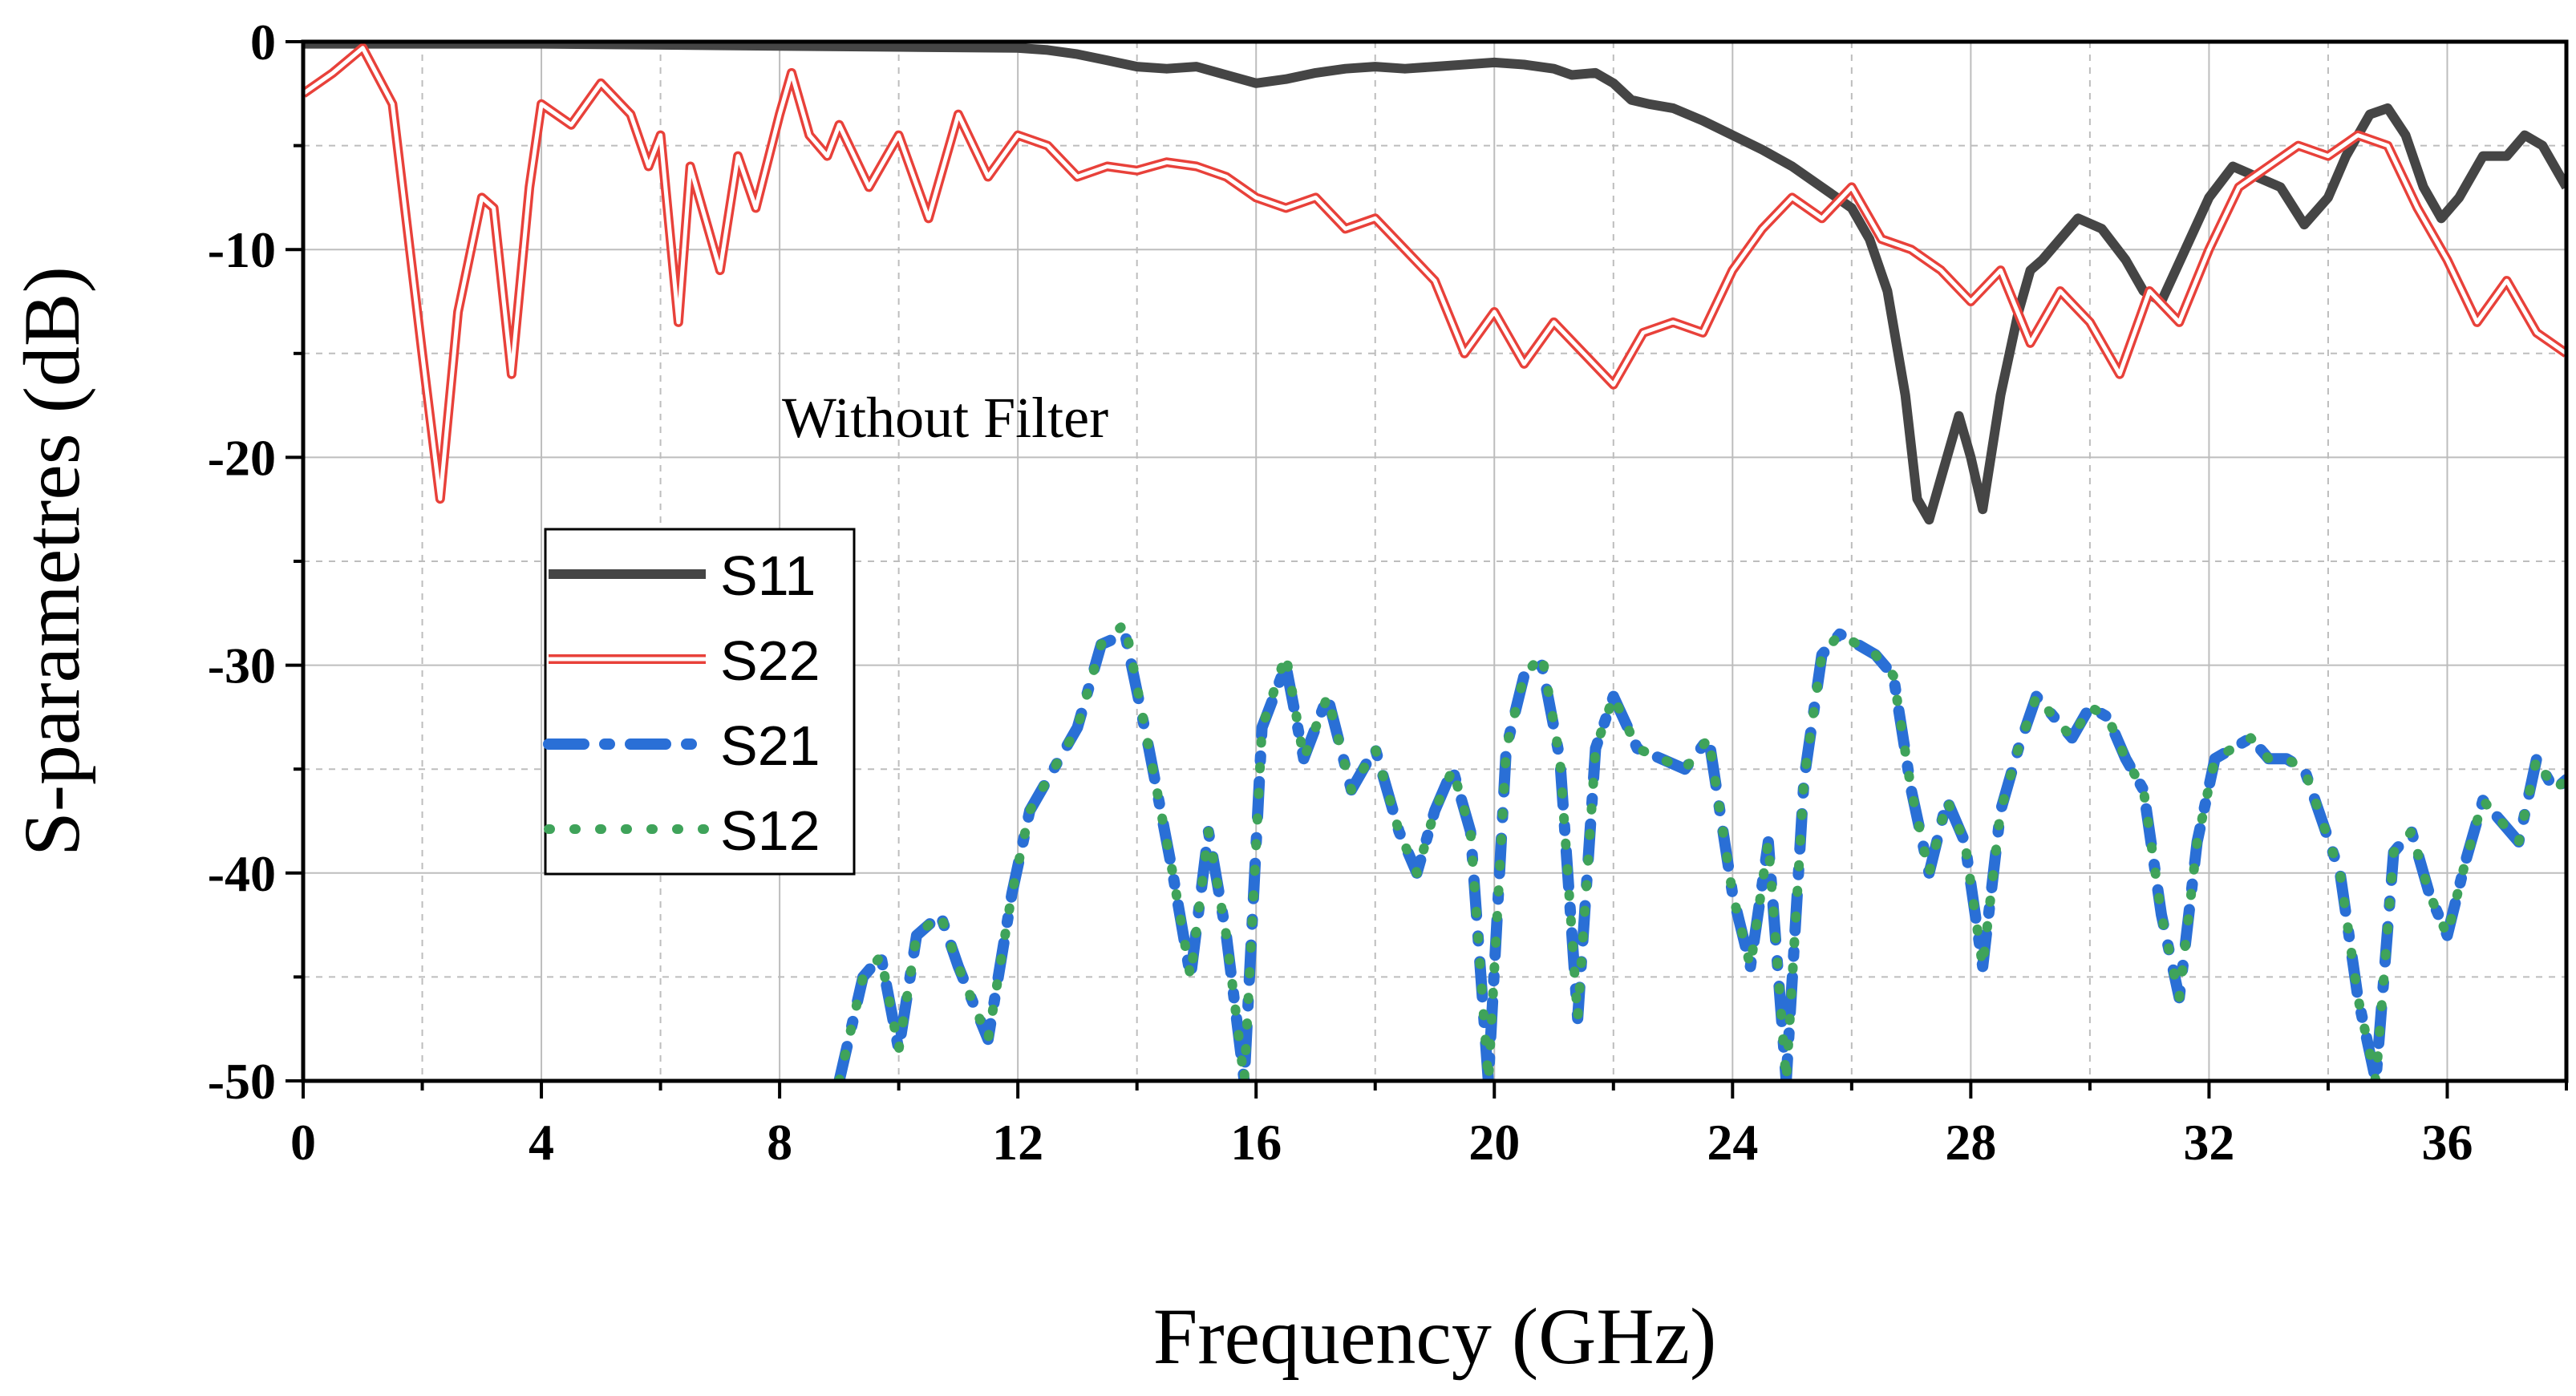  What do you see at coordinates (2208, 1142) in the screenshot?
I see `x-tick-label: 32` at bounding box center [2208, 1142].